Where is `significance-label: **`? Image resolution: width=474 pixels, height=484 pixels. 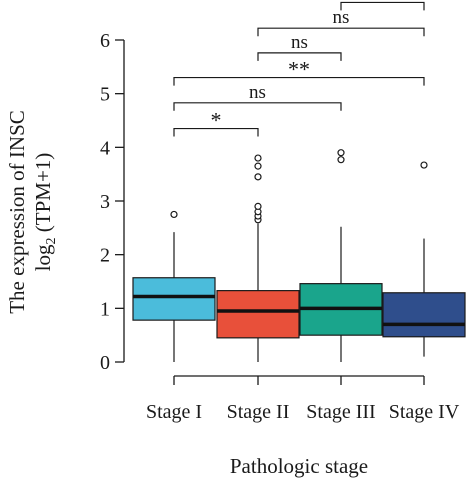
significance-label: ** is located at coordinates (299, 69).